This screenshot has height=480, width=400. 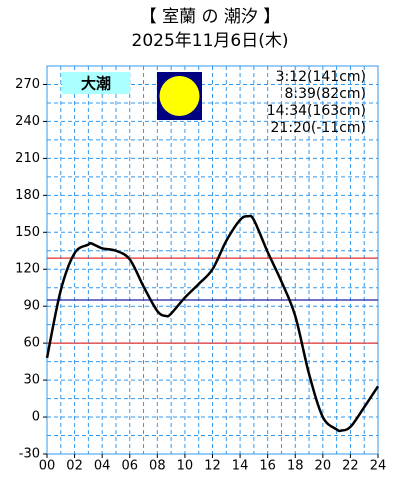 I want to click on x-tick-label: 08, so click(x=157, y=466).